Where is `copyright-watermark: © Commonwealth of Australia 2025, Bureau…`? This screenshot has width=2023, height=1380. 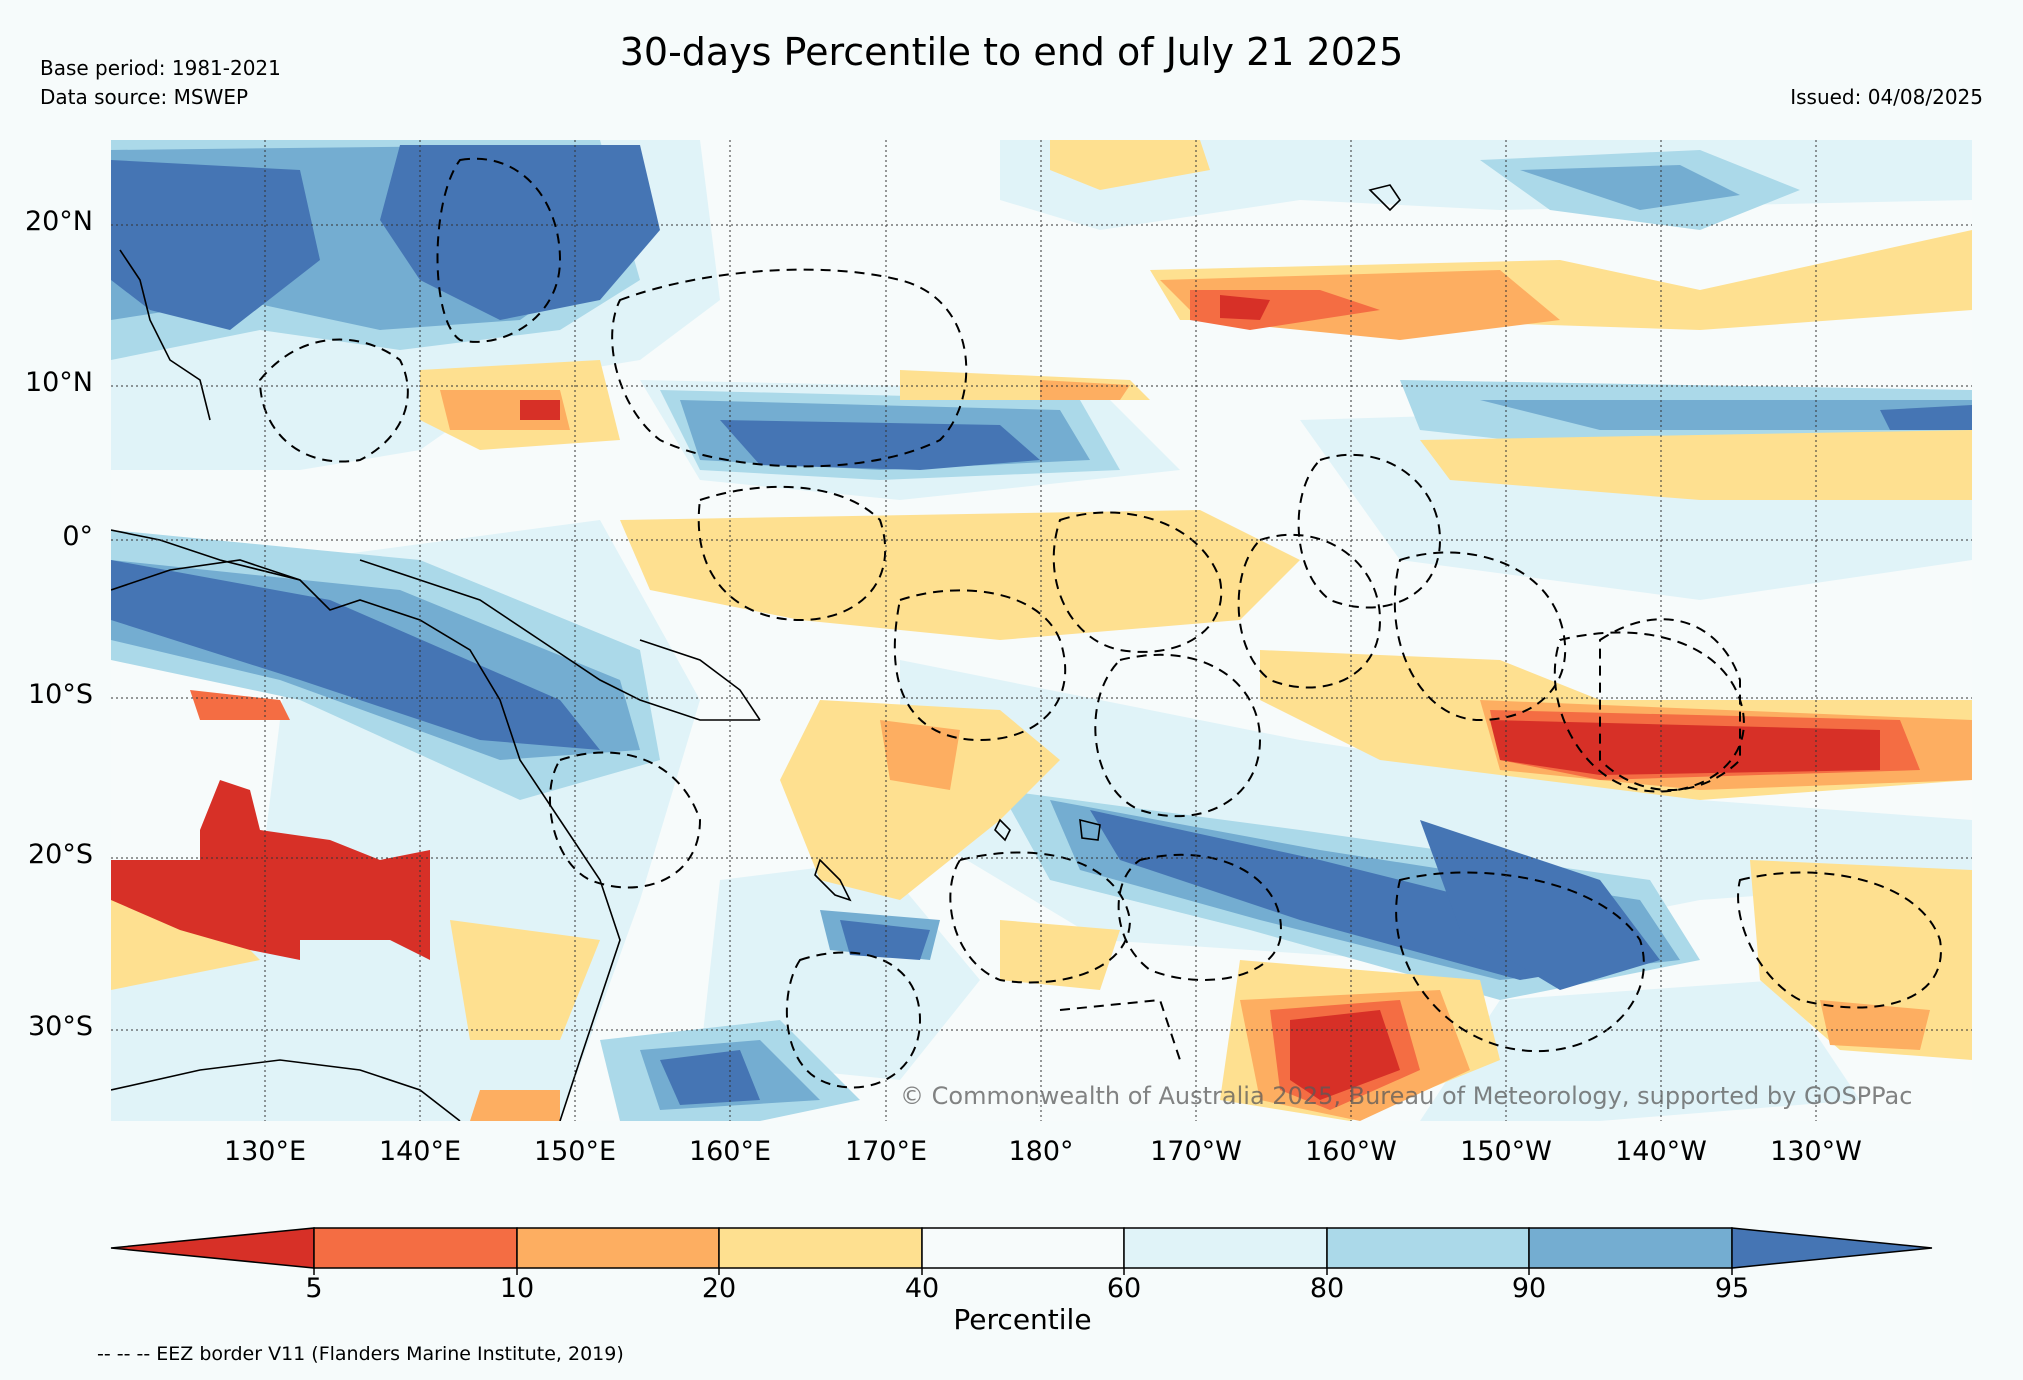 copyright-watermark: © Commonwealth of Australia 2025, Bureau… is located at coordinates (1406, 1096).